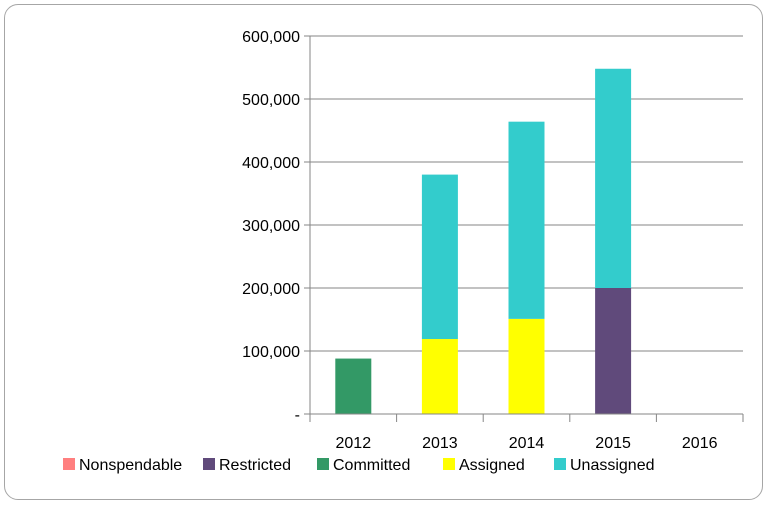 This screenshot has width=769, height=506. What do you see at coordinates (271, 352) in the screenshot?
I see `y-tick-label: 100,000` at bounding box center [271, 352].